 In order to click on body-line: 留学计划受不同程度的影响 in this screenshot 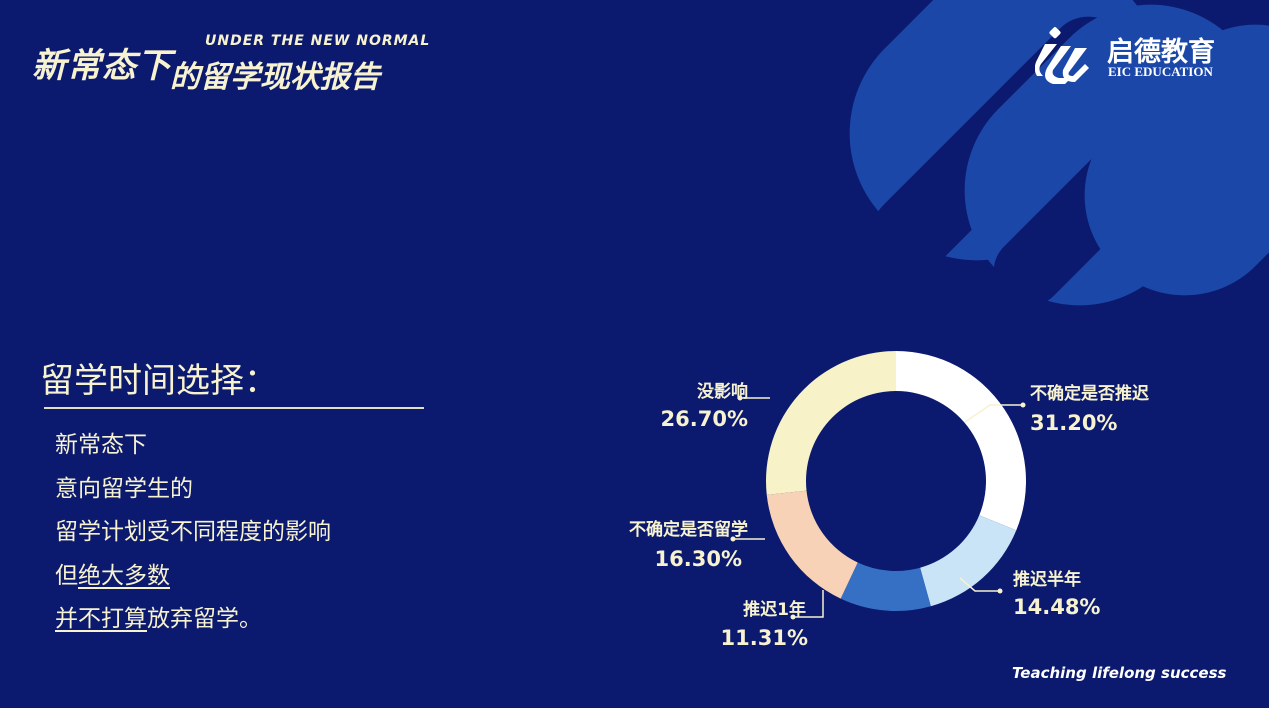, I will do `click(193, 533)`.